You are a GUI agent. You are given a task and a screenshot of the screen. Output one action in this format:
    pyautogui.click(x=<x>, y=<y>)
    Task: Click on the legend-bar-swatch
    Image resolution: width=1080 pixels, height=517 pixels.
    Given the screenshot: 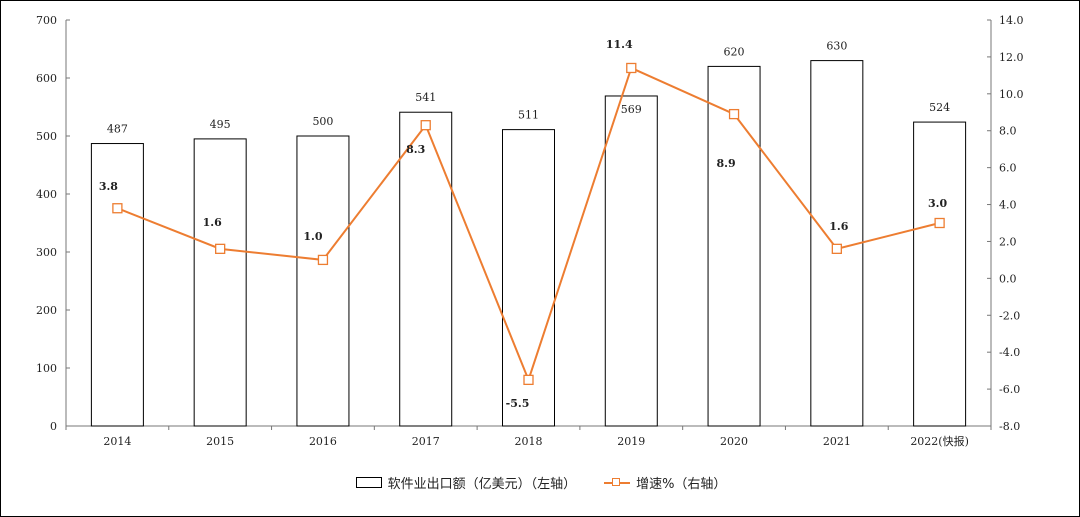 What is the action you would take?
    pyautogui.click(x=368, y=482)
    